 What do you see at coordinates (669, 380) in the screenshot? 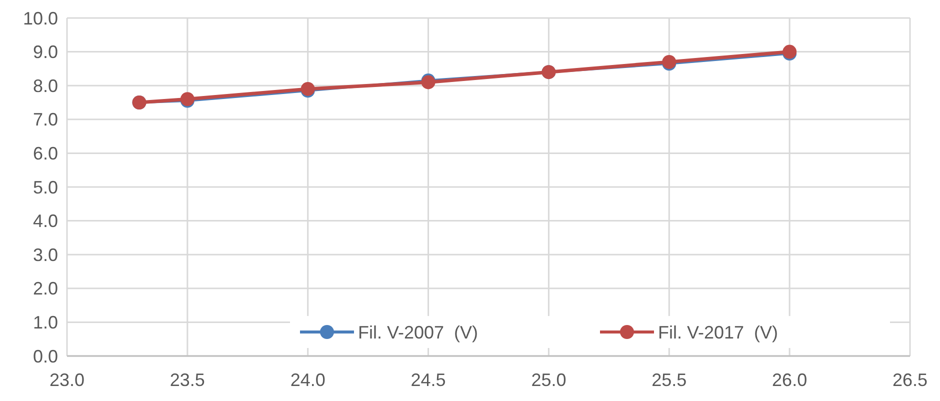
I see `x-tick-label: 25.5` at bounding box center [669, 380].